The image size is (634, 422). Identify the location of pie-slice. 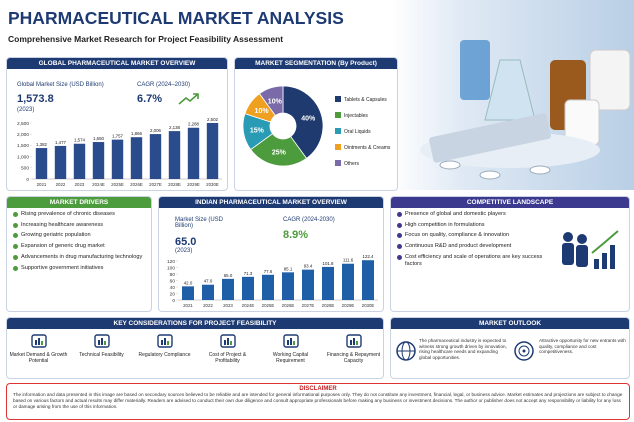
(303, 122).